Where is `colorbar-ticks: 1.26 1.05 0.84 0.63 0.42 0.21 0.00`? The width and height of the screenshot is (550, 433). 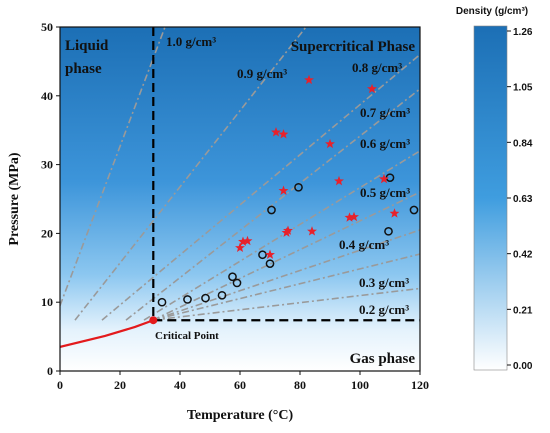
colorbar-ticks: 1.26 1.05 0.84 0.63 0.42 0.21 0.00 is located at coordinates (520, 199).